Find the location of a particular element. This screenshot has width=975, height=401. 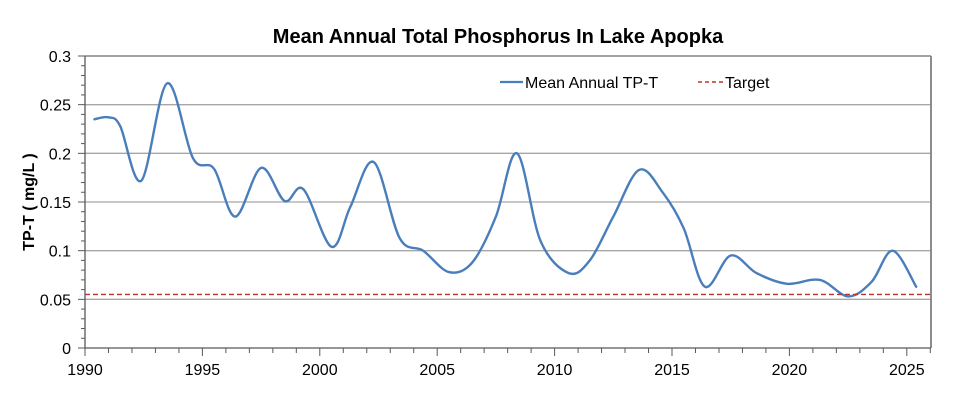

y-tick-label: 0 is located at coordinates (66, 349).